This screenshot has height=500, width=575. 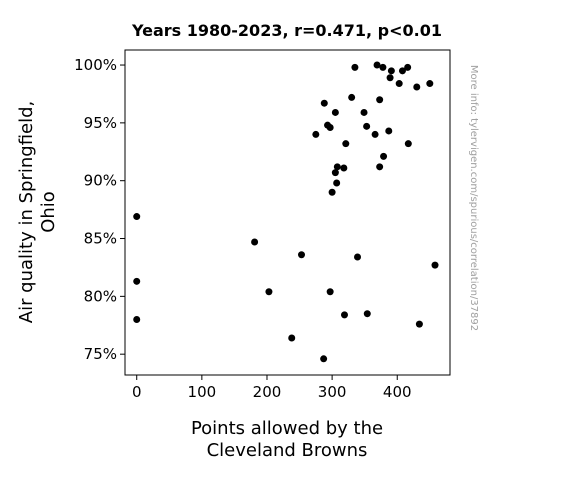 I want to click on y-tick-label: 100%, so click(x=95, y=65).